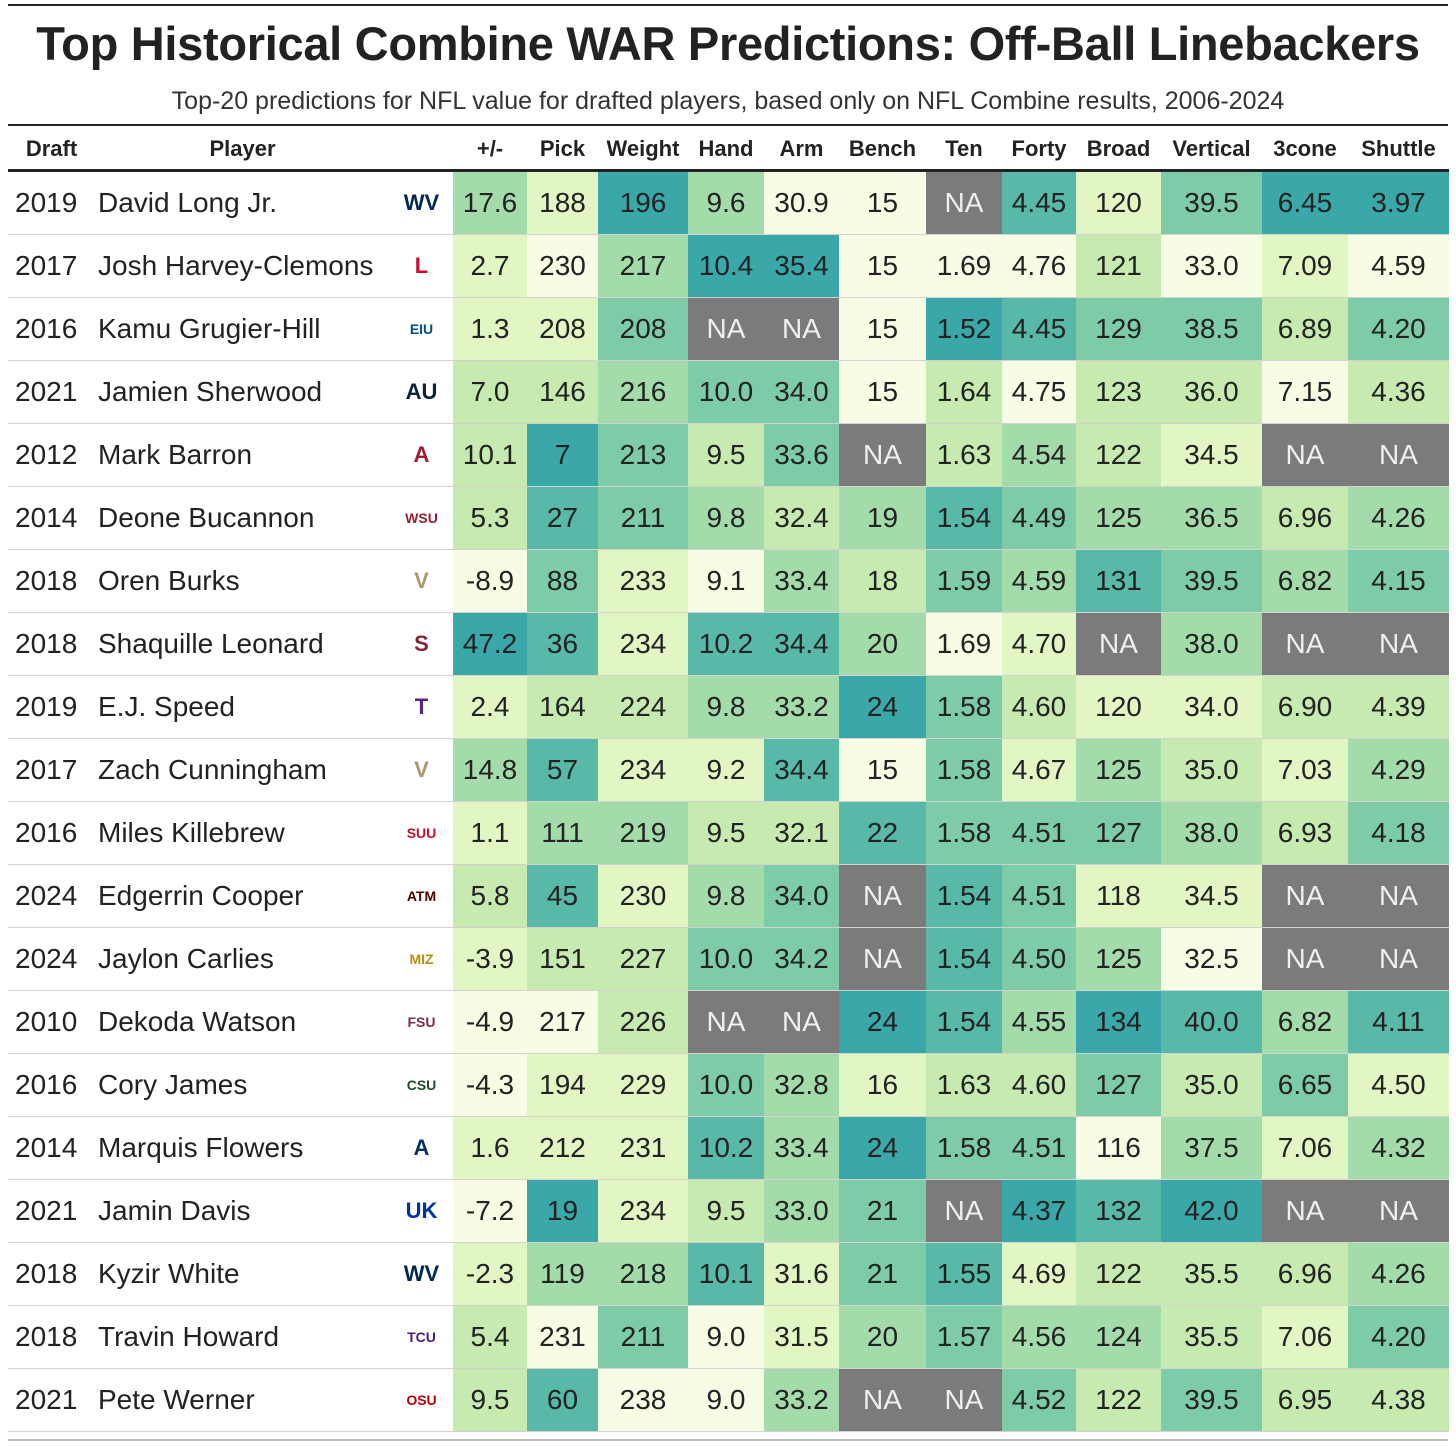 The image size is (1456, 1447). Describe the element at coordinates (964, 707) in the screenshot. I see `stat-cell-ten: 1.58` at that location.